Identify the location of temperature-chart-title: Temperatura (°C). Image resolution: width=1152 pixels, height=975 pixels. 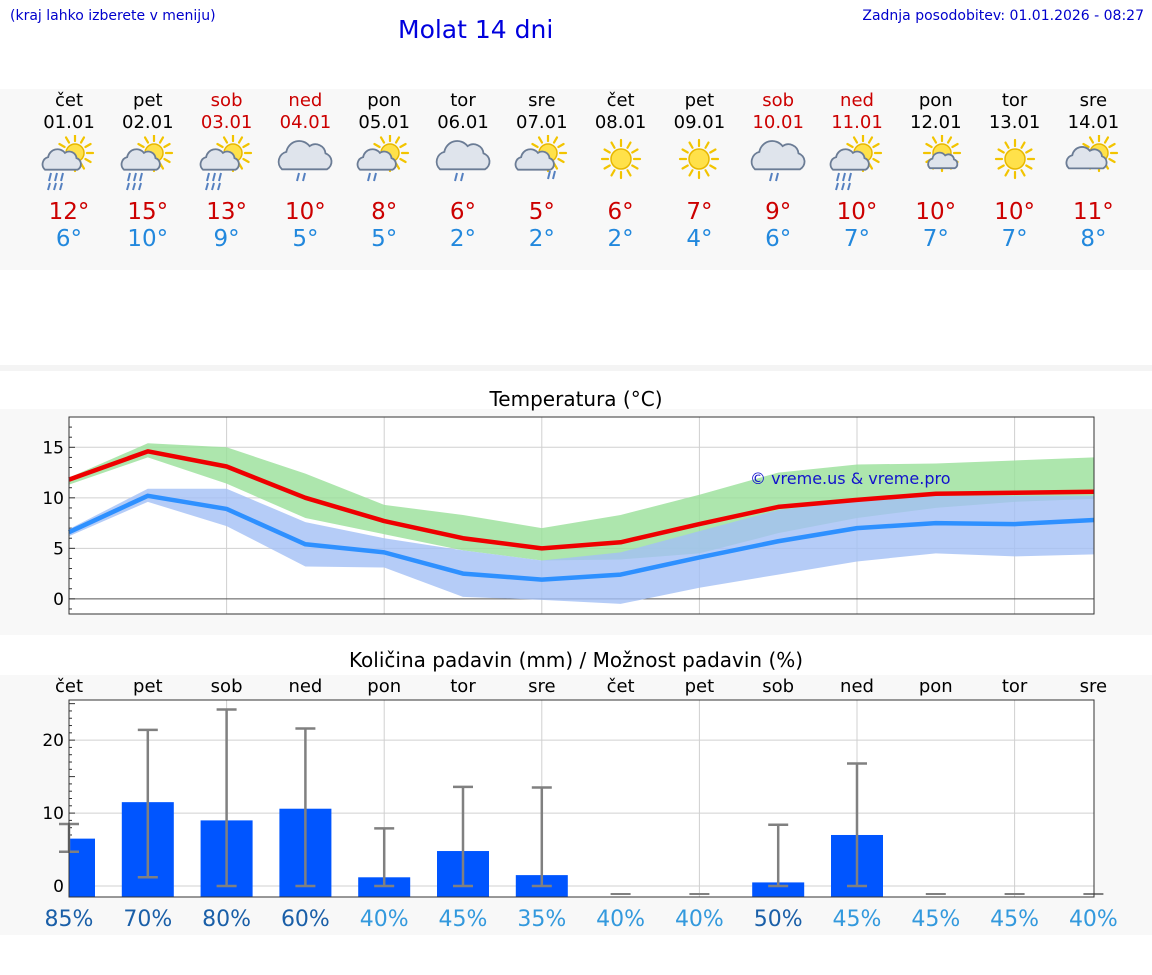
(576, 399).